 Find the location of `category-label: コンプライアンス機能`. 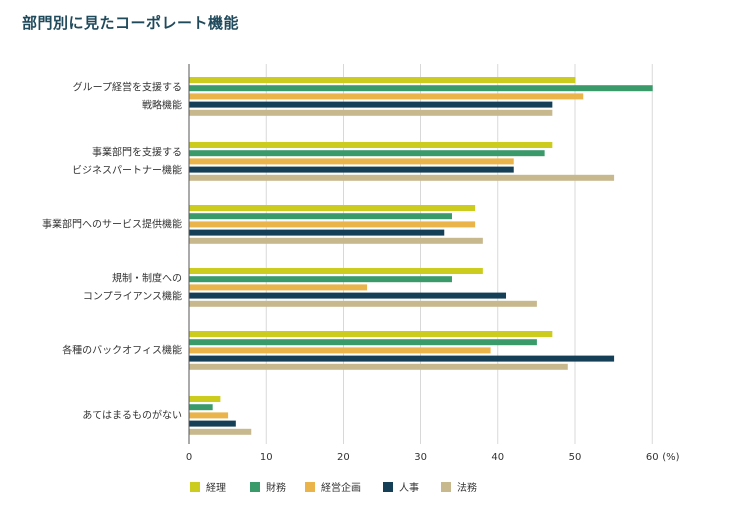

category-label: コンプライアンス機能 is located at coordinates (132, 296).